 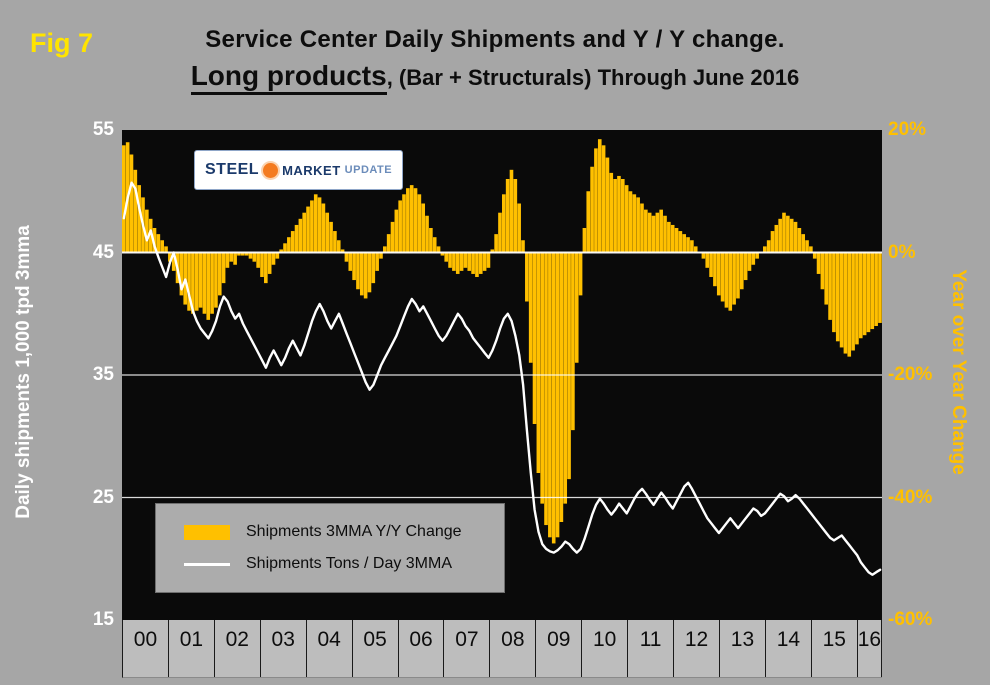 I want to click on legend-item: Shipments Tons / Day 3MMA, so click(x=344, y=564).